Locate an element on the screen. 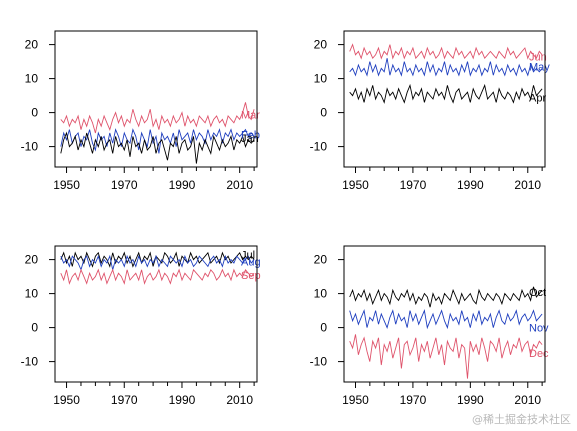 The height and width of the screenshot is (431, 577). series-label-dec: Dec is located at coordinates (539, 354).